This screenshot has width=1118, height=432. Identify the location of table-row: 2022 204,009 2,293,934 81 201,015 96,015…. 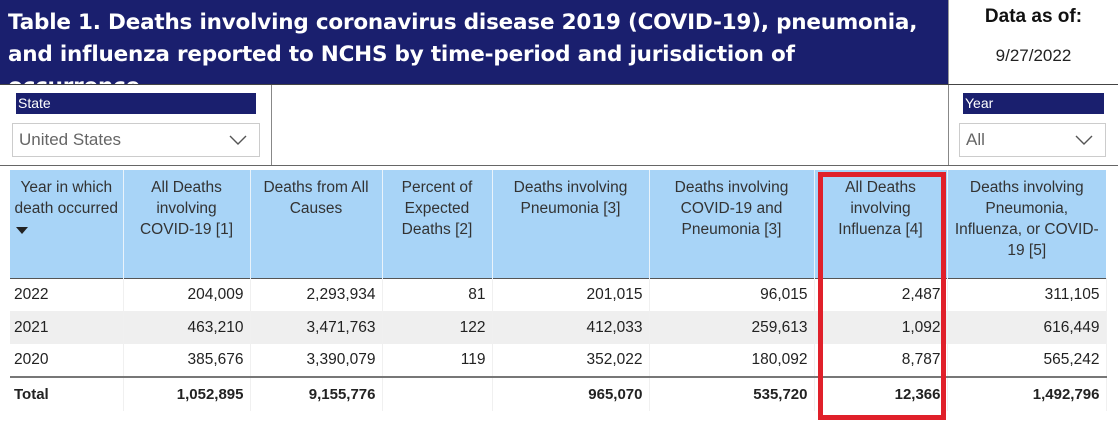
(558, 294).